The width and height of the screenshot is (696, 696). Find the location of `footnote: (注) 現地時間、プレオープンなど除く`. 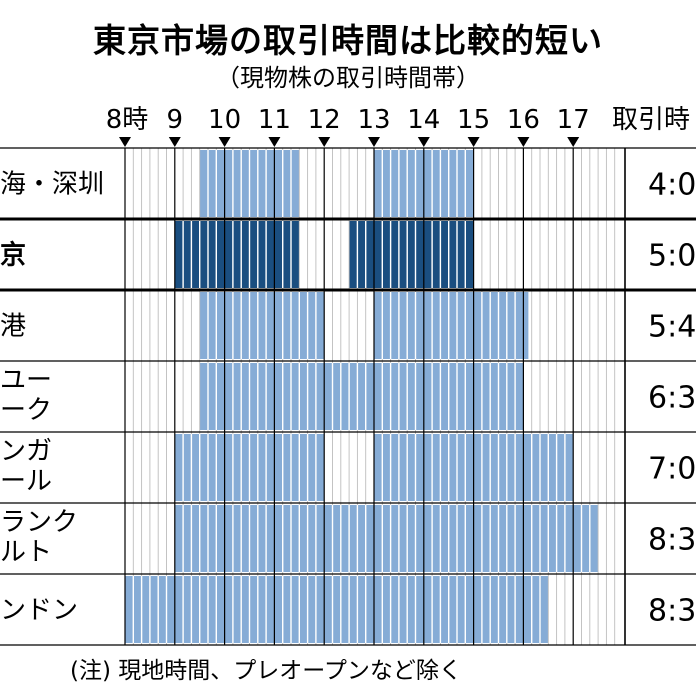

footnote: (注) 現地時間、プレオープンなど除く is located at coordinates (266, 671).